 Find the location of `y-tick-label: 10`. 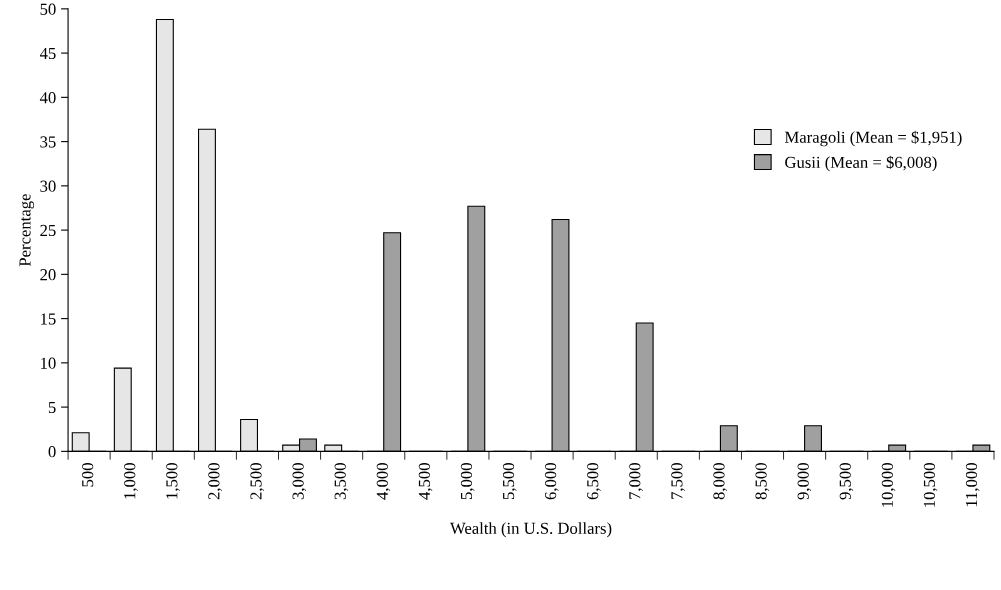

y-tick-label: 10 is located at coordinates (48, 363).